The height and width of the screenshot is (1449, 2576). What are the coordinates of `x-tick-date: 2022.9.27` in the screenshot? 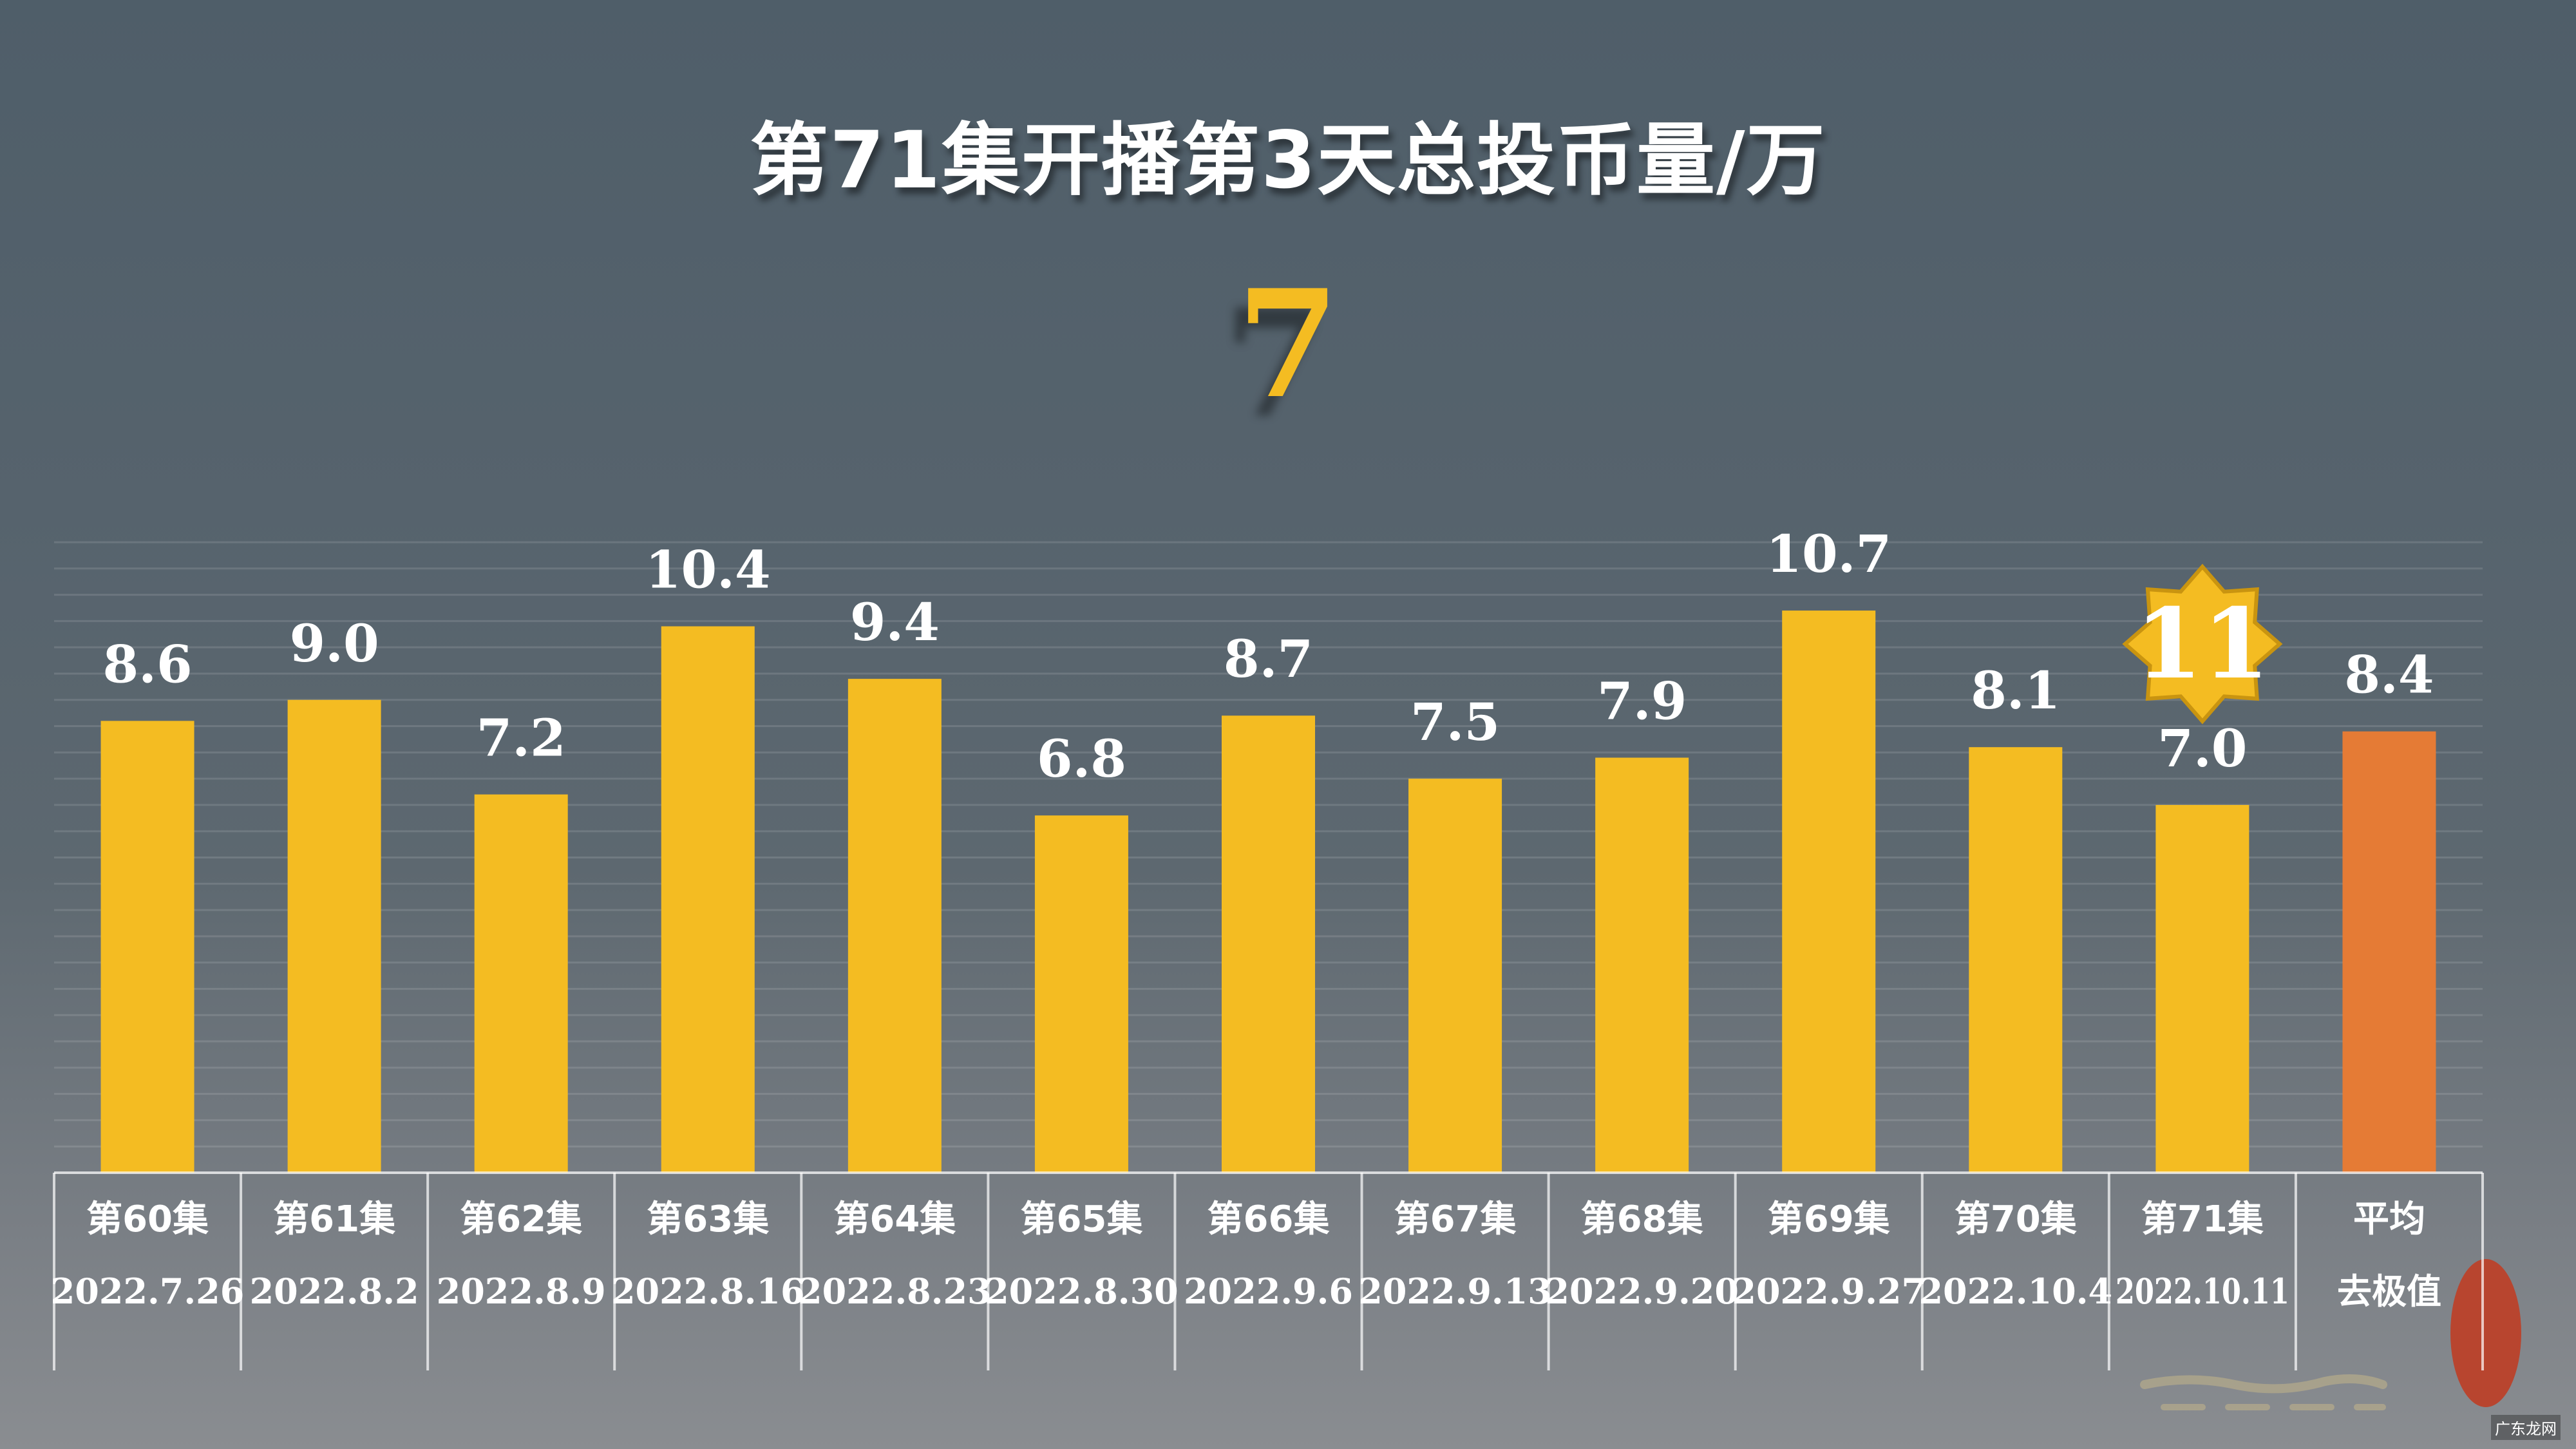 It's located at (1829, 1291).